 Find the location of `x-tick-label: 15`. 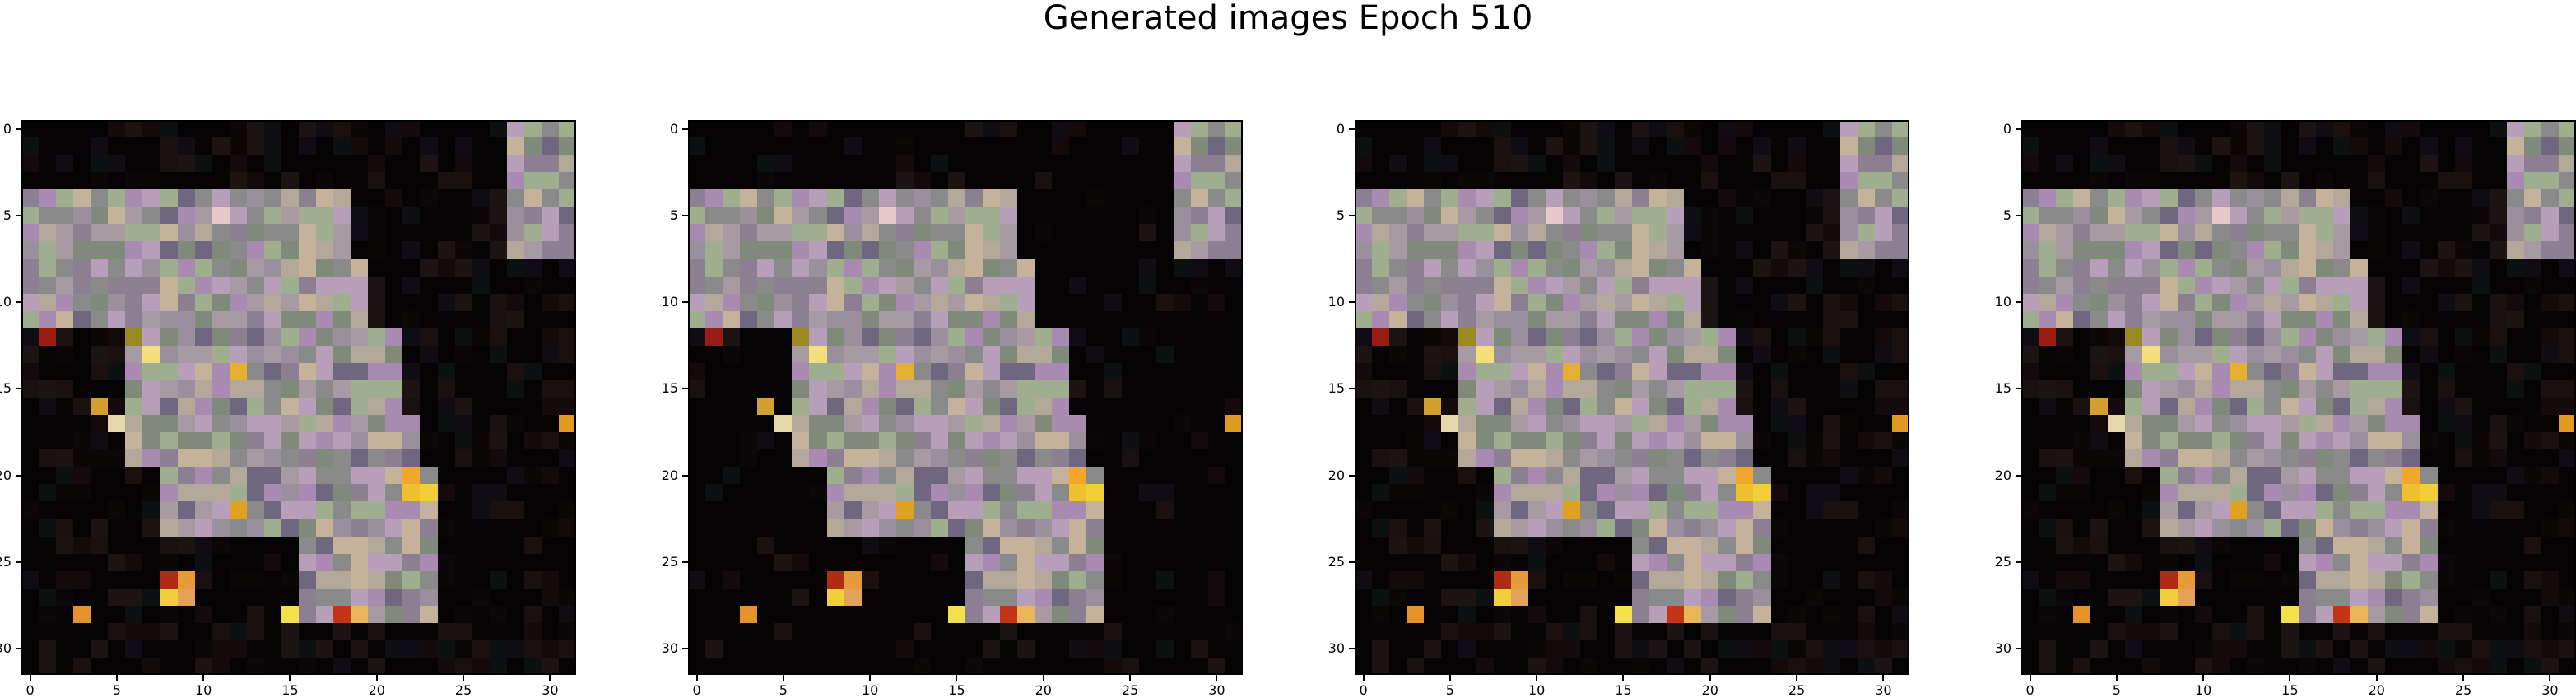

x-tick-label: 15 is located at coordinates (2290, 690).